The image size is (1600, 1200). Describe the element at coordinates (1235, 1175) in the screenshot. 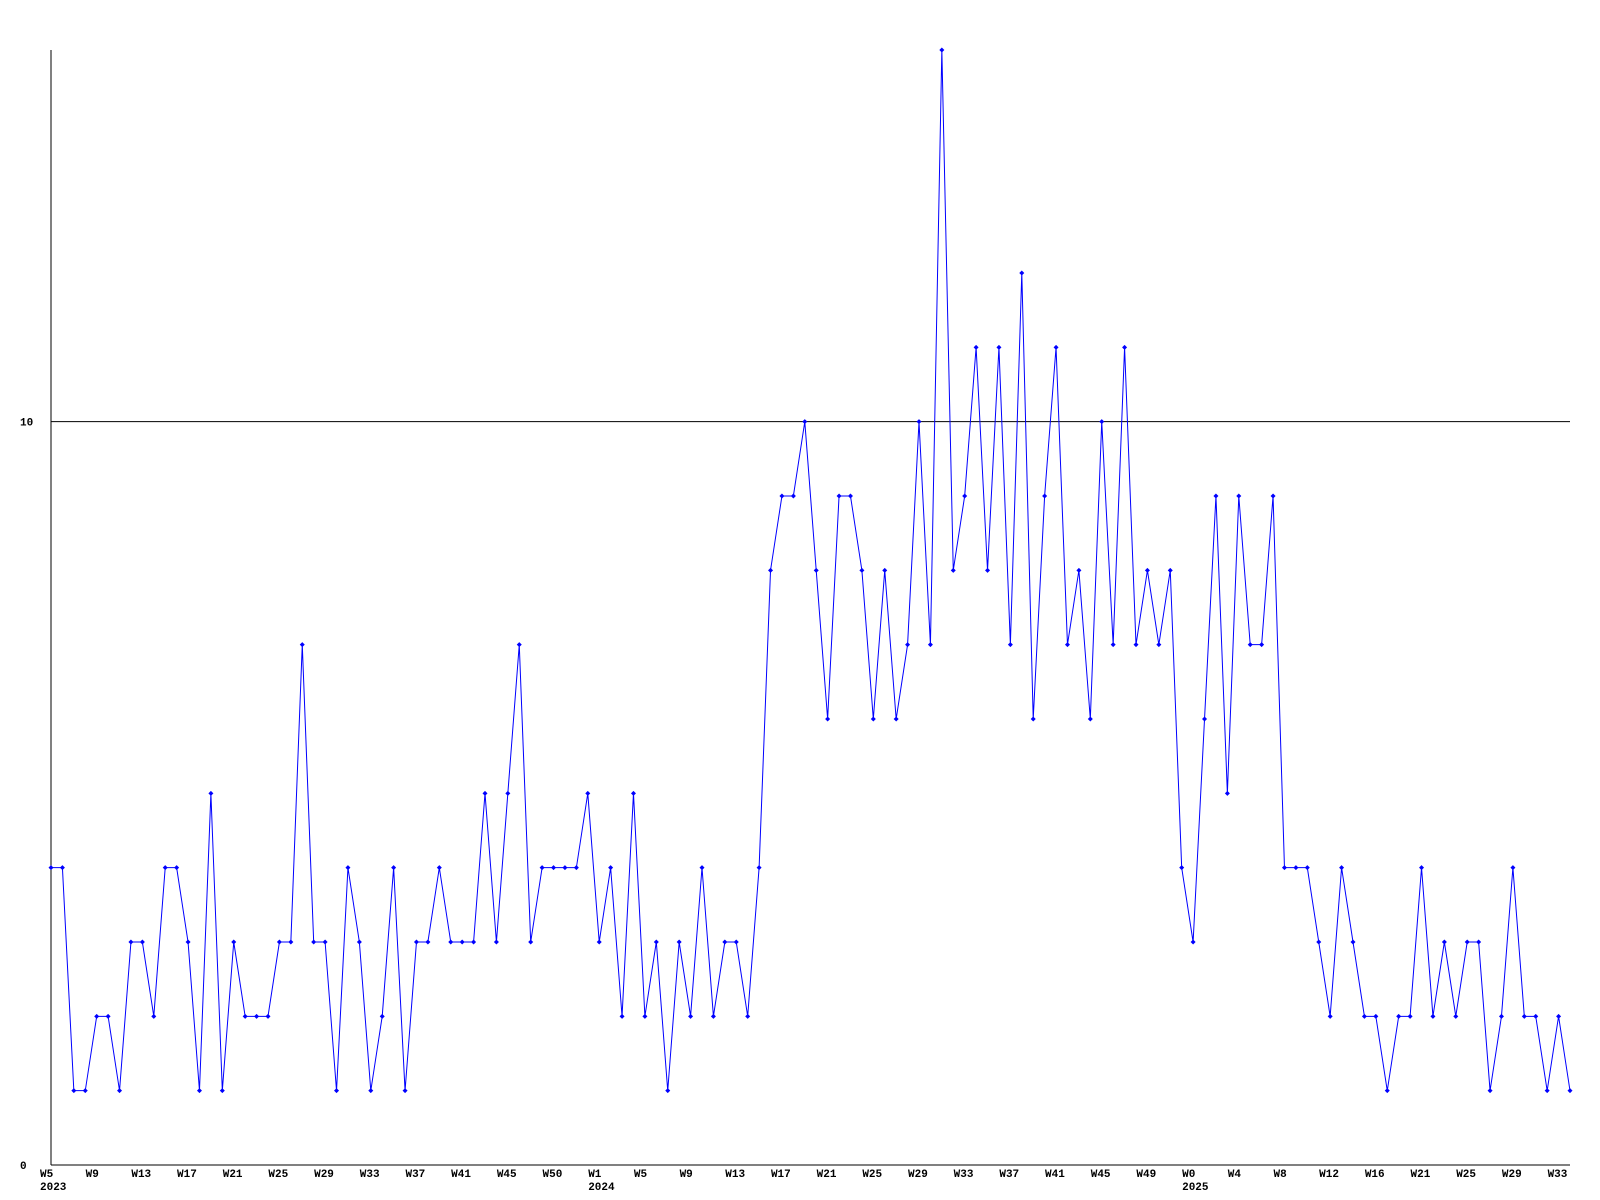

I see `x-tick-label: W4` at that location.